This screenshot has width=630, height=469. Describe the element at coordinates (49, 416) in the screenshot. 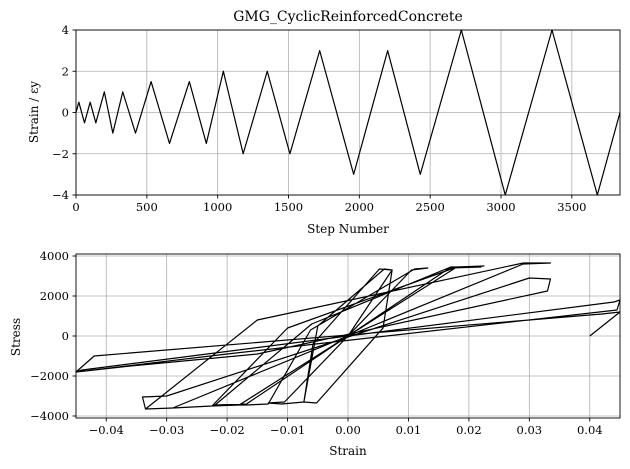

I see `y-tick-label: −4000` at that location.